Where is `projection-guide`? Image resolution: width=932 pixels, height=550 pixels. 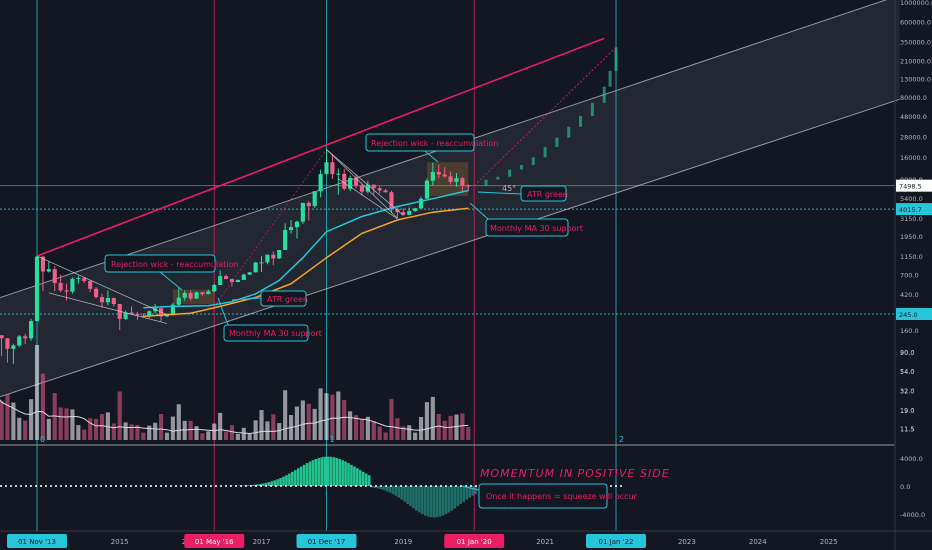
projection-guide is located at coordinates (545, 116).